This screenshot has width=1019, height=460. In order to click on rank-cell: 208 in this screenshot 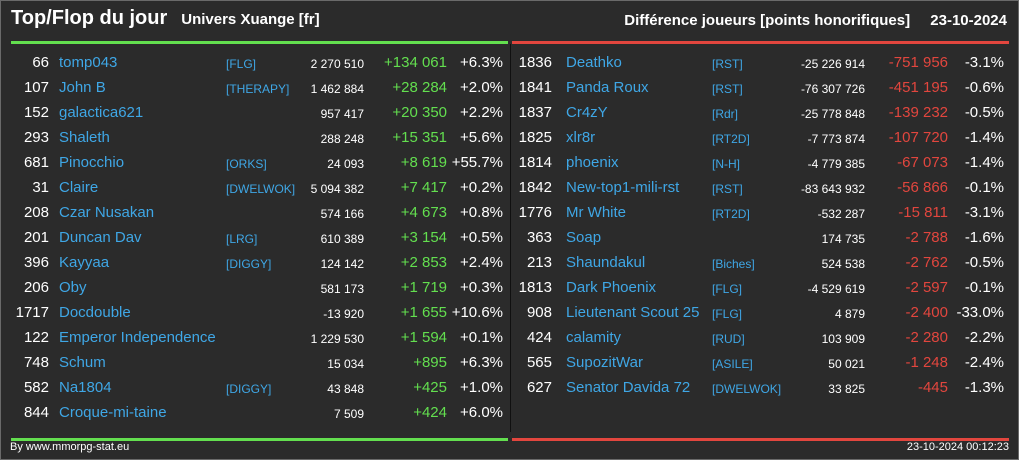, I will do `click(36, 212)`.